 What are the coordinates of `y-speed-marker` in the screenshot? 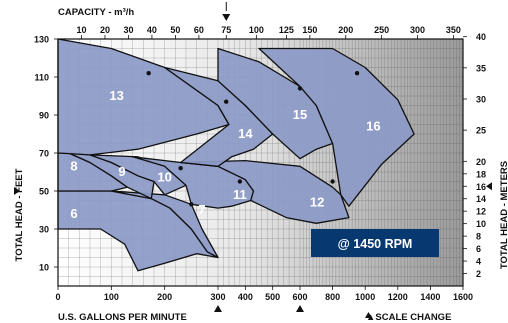 It's located at (17, 191).